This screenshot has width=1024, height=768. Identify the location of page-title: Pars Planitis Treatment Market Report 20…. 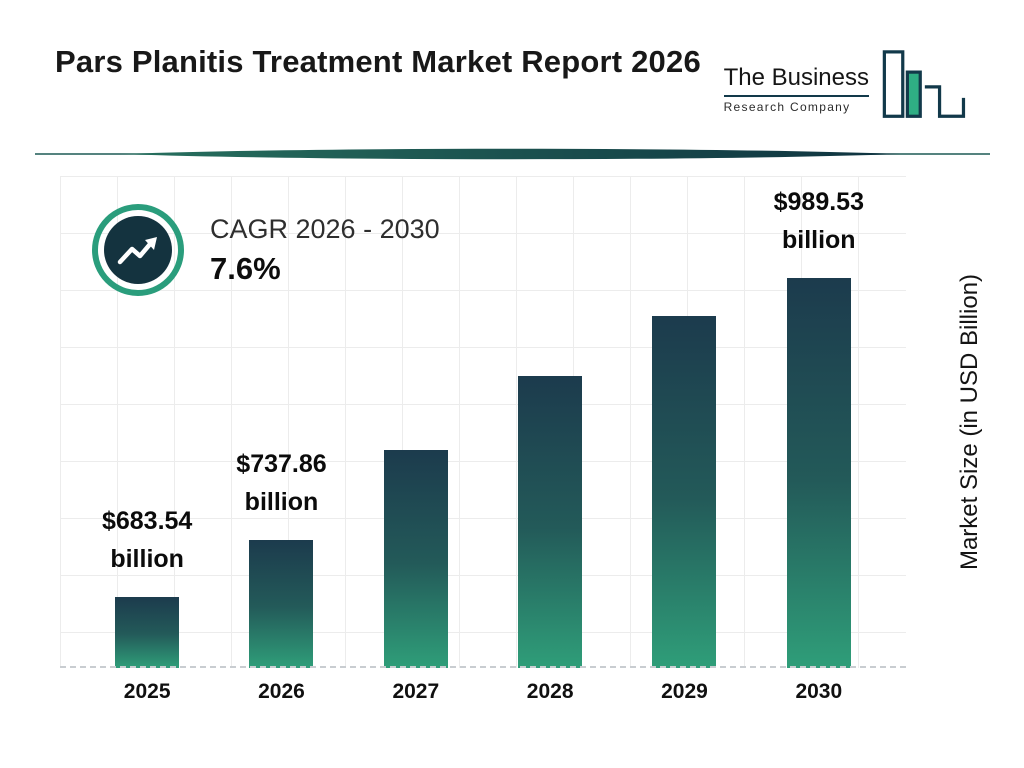
(378, 61).